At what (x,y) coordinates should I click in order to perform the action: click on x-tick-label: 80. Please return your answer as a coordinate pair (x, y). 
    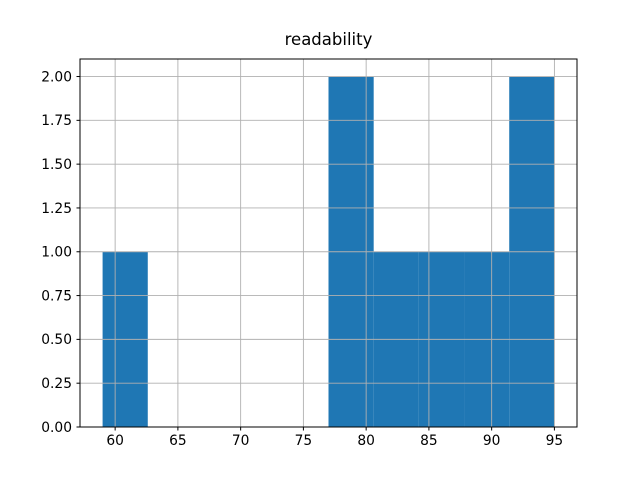
    Looking at the image, I should click on (366, 441).